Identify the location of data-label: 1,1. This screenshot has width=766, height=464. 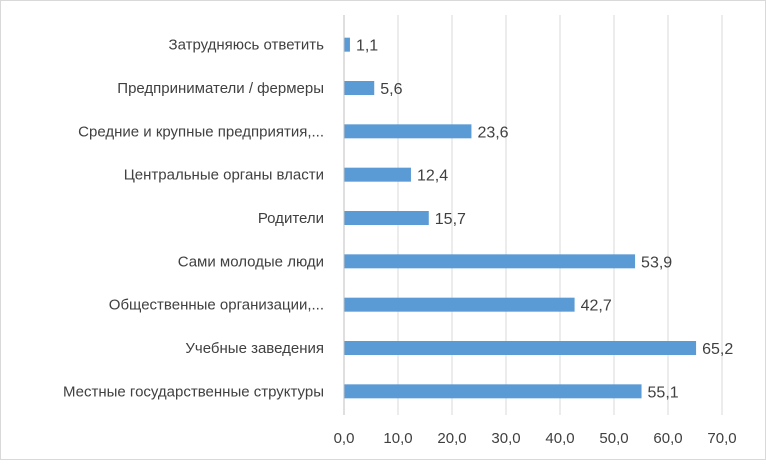
(367, 46).